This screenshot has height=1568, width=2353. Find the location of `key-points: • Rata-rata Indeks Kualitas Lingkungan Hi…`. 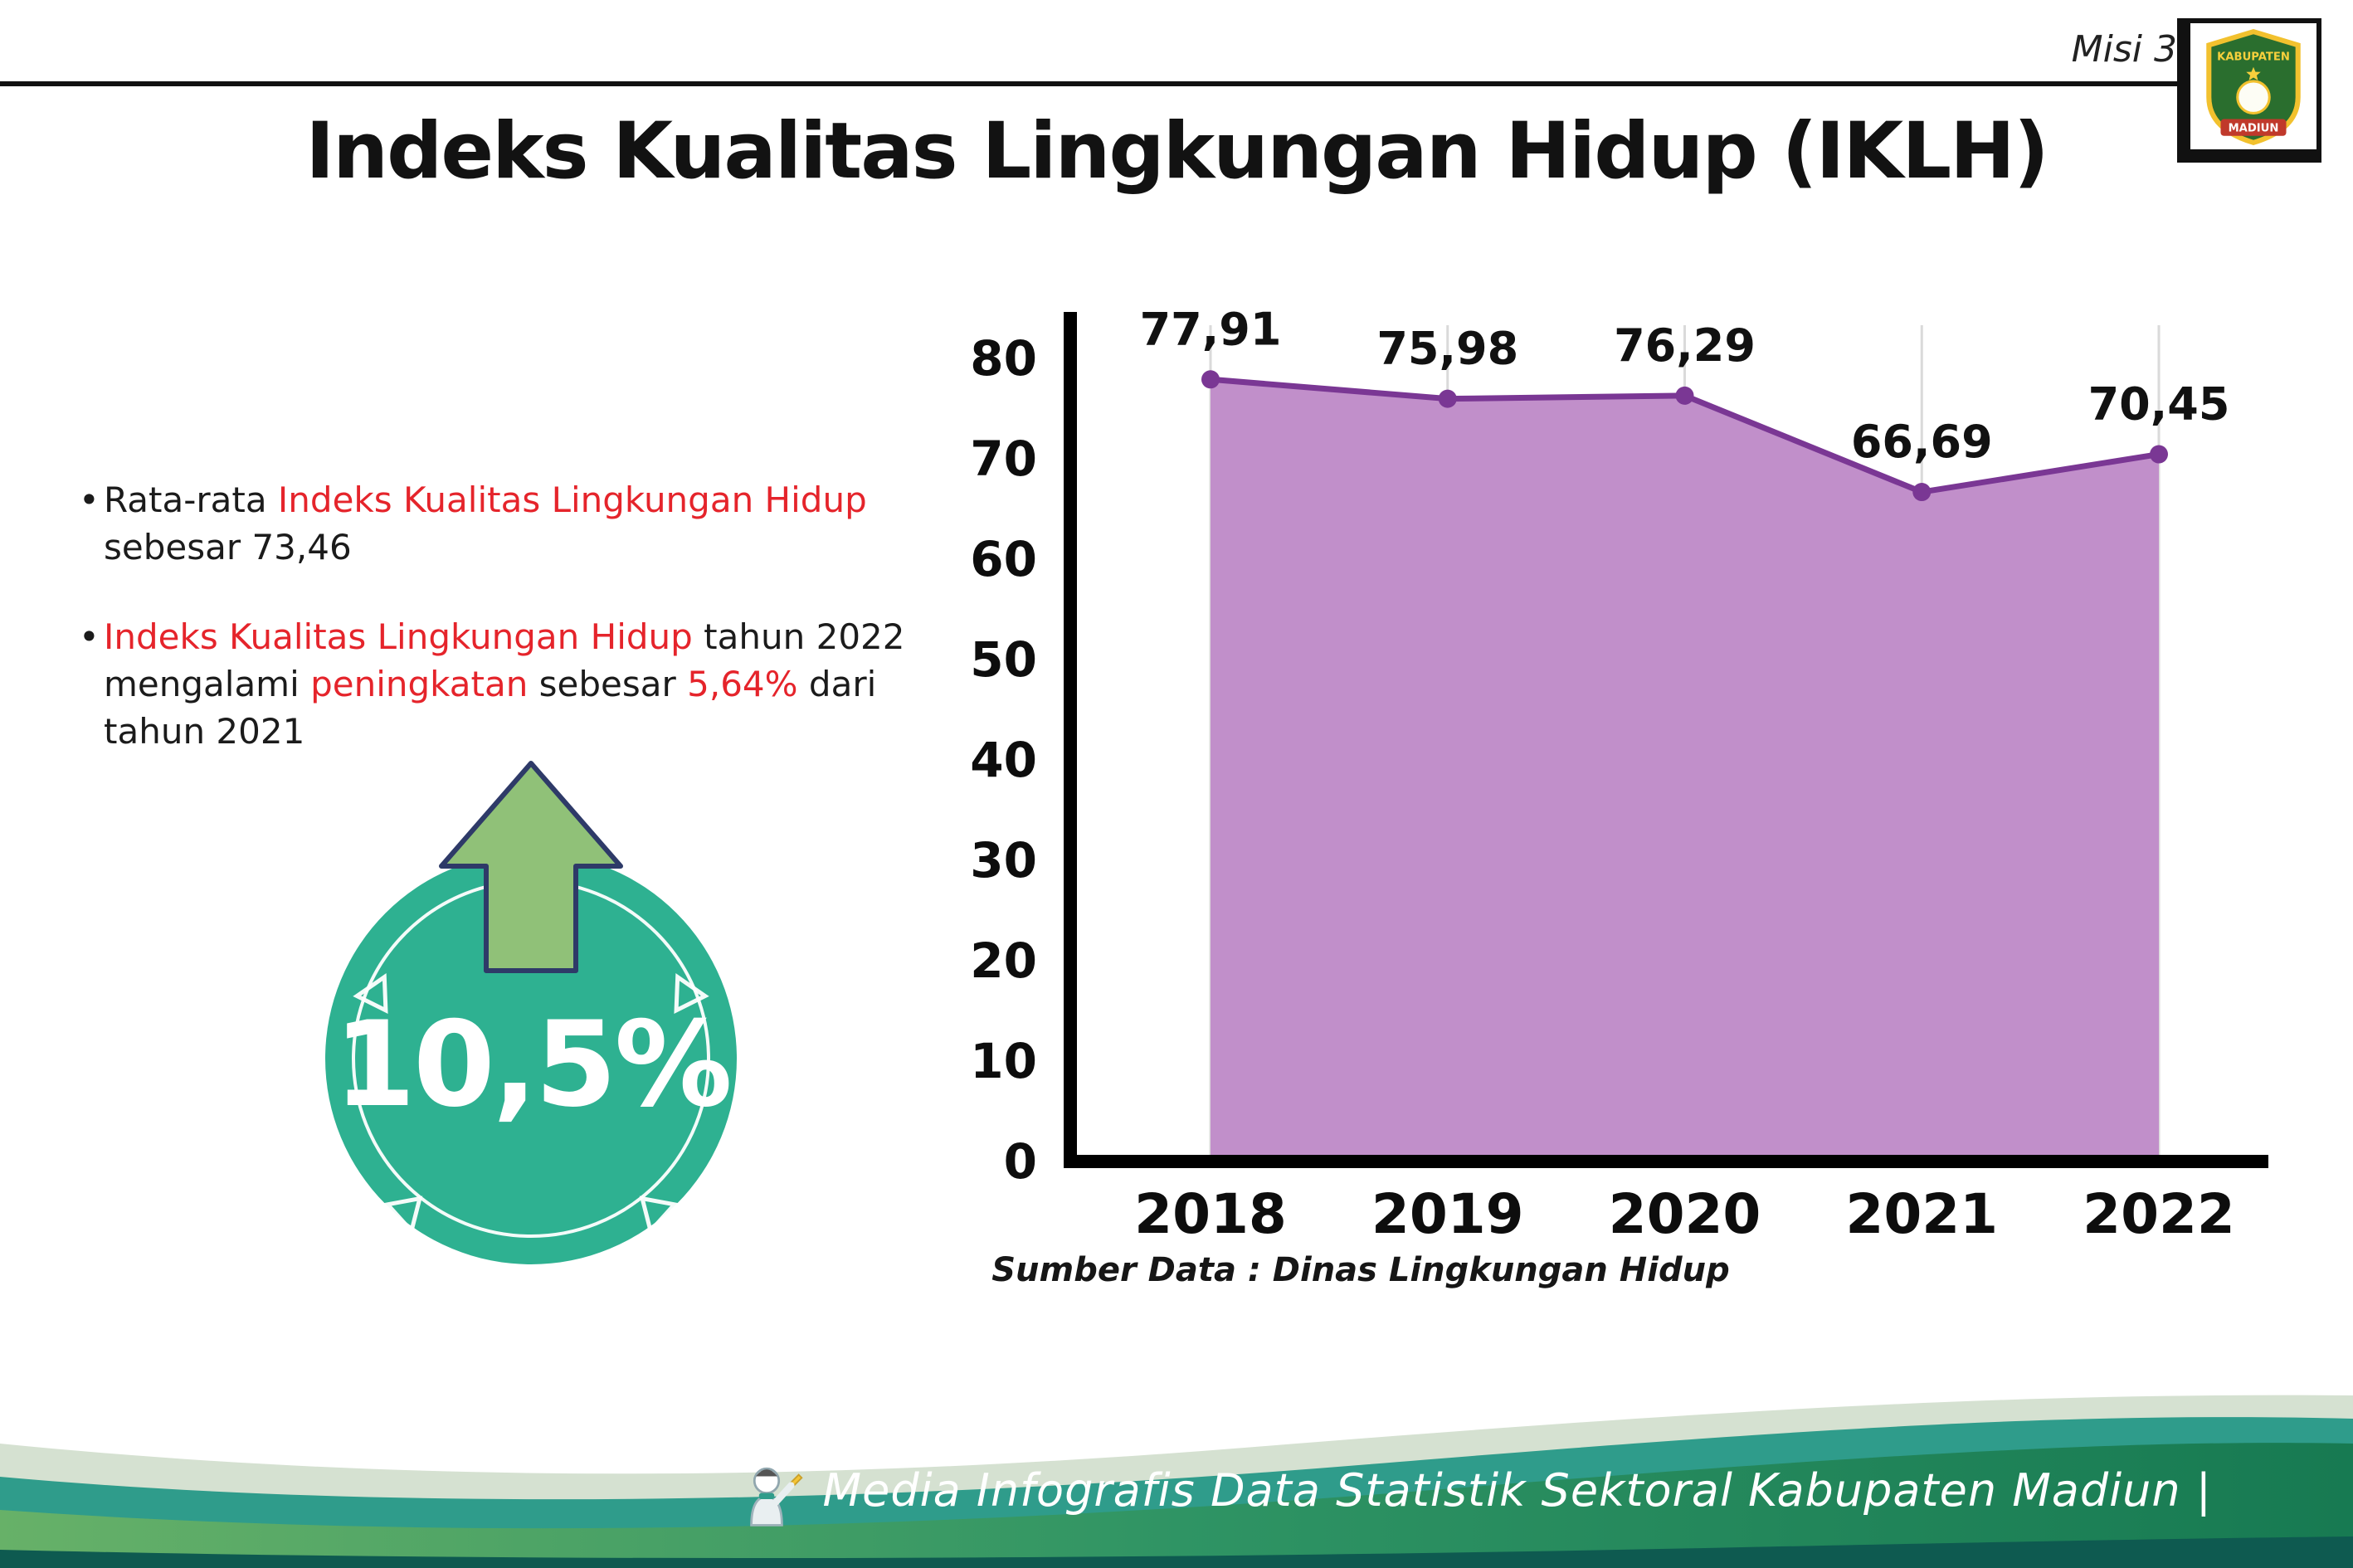

key-points: • Rata-rata Indeks Kualitas Lingkungan Hi… is located at coordinates (514, 637).